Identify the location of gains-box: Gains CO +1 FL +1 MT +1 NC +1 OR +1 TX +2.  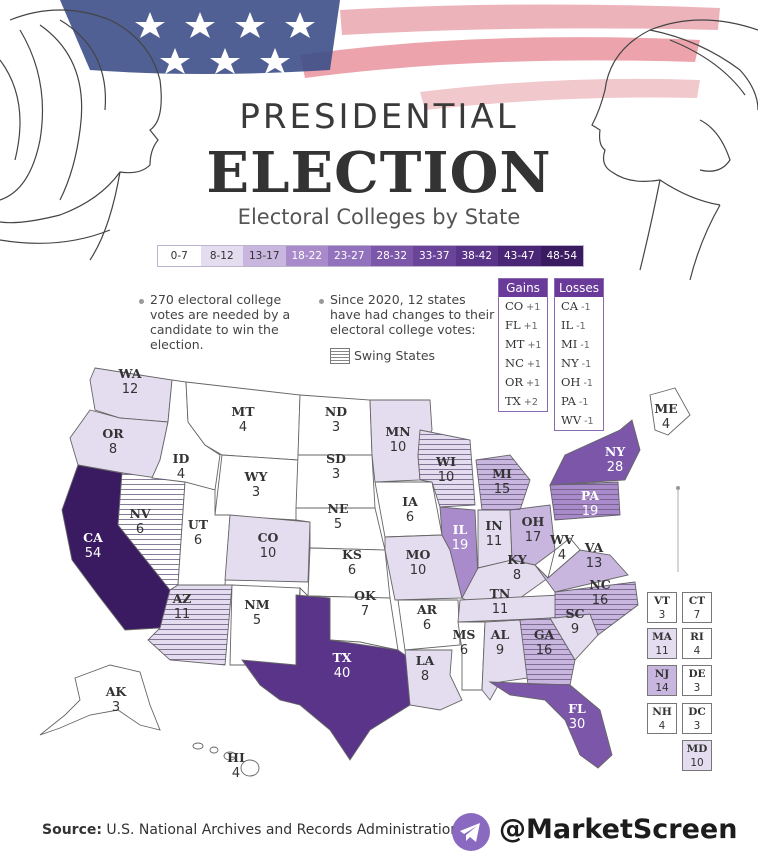
(523, 345).